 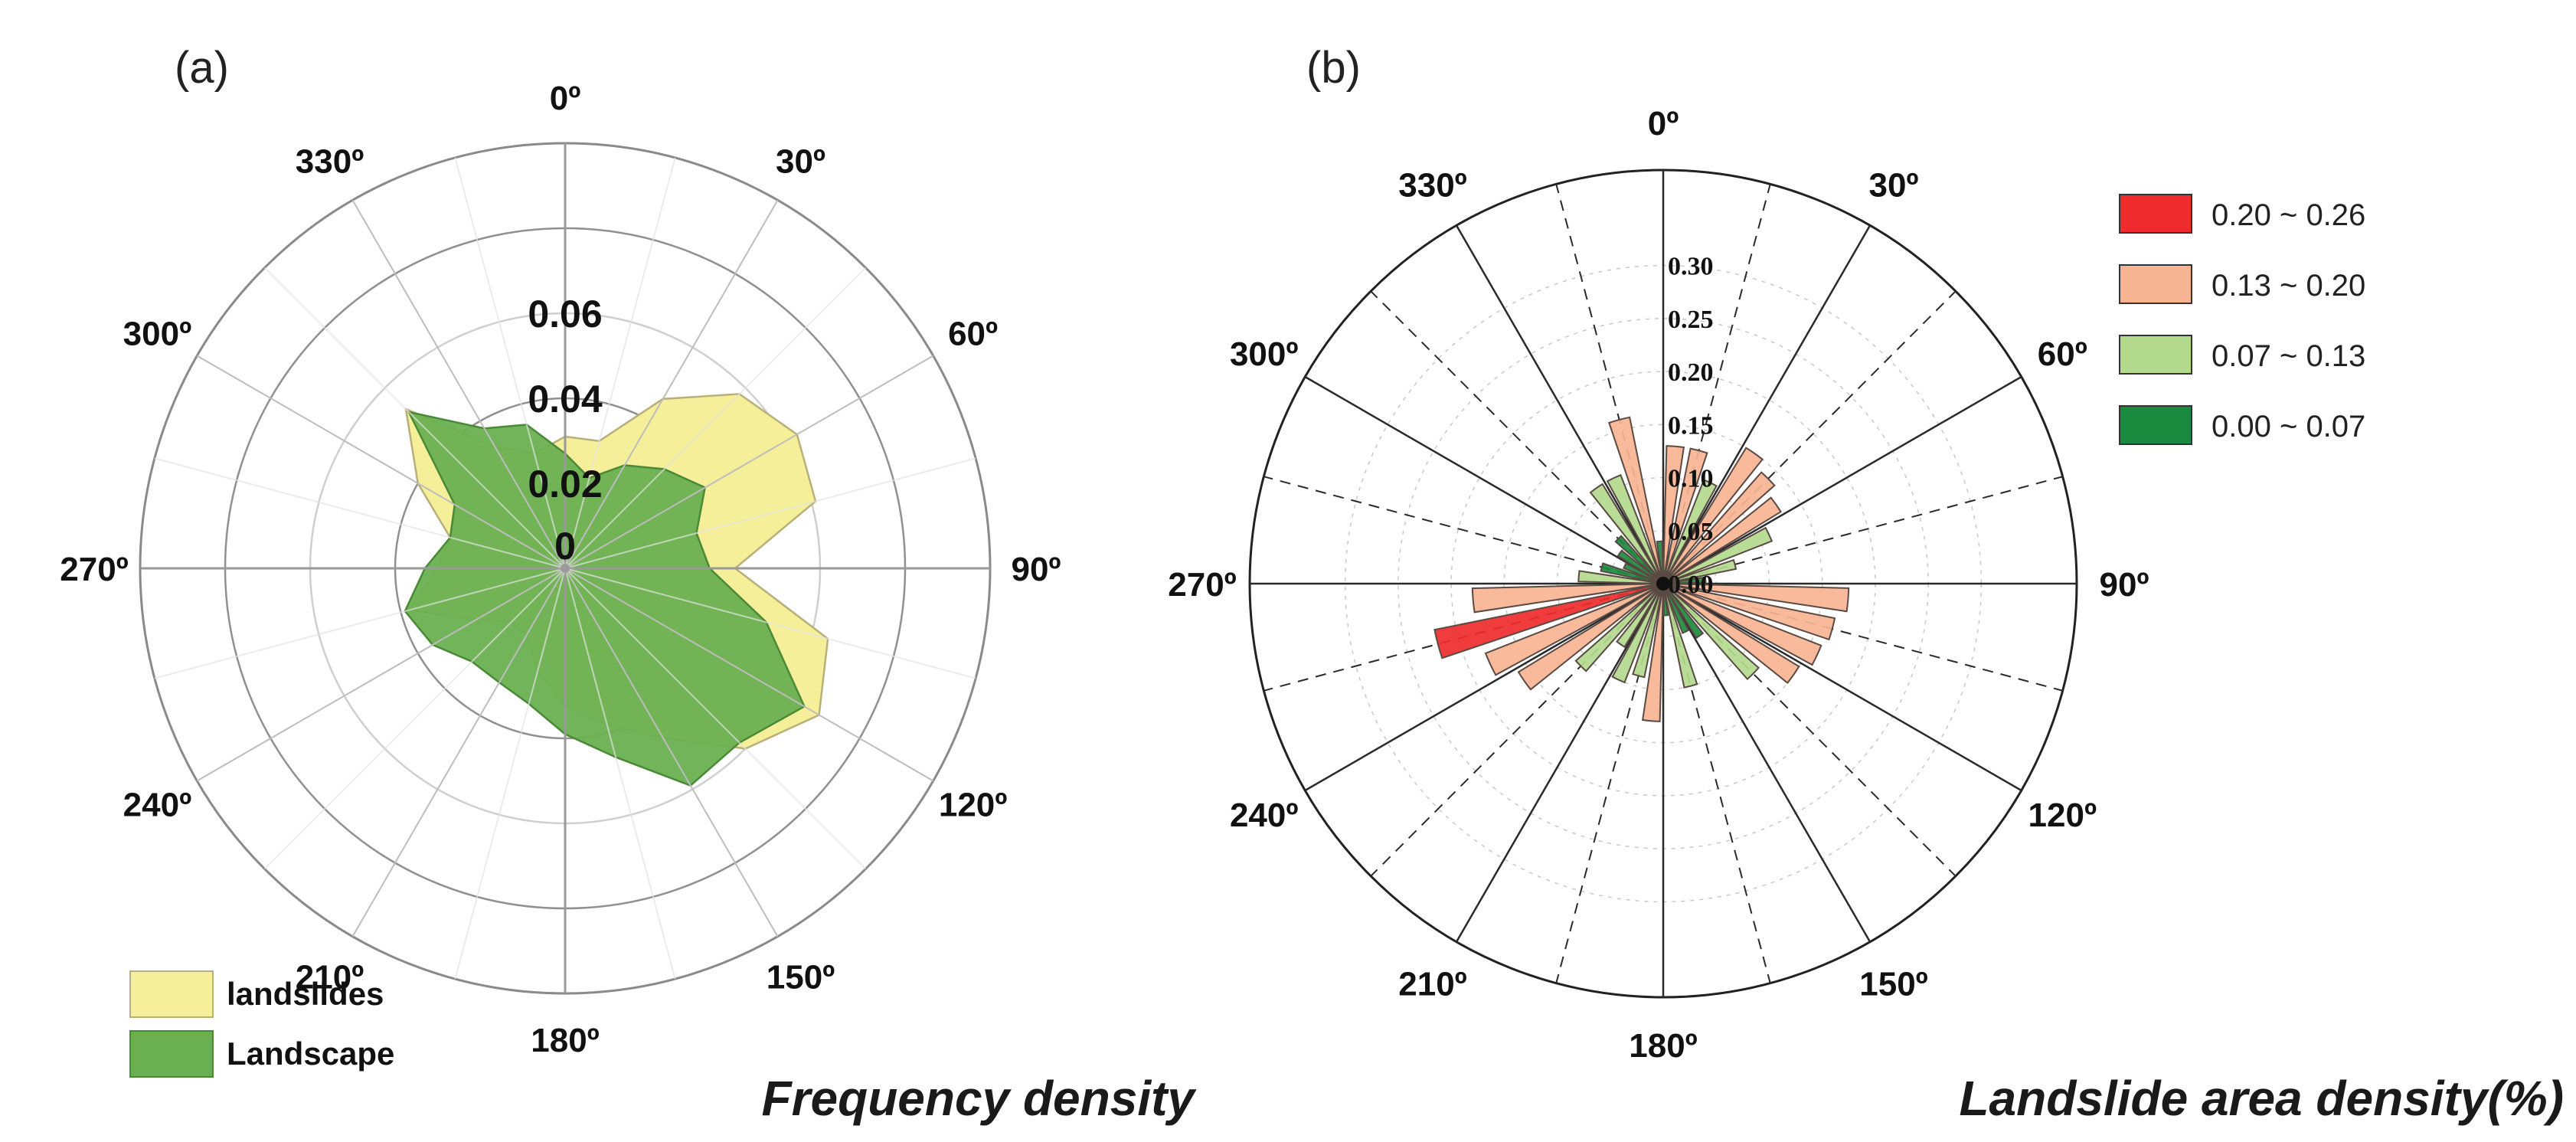 What do you see at coordinates (2261, 1098) in the screenshot?
I see `panel-b-caption: Landslide area density(%)` at bounding box center [2261, 1098].